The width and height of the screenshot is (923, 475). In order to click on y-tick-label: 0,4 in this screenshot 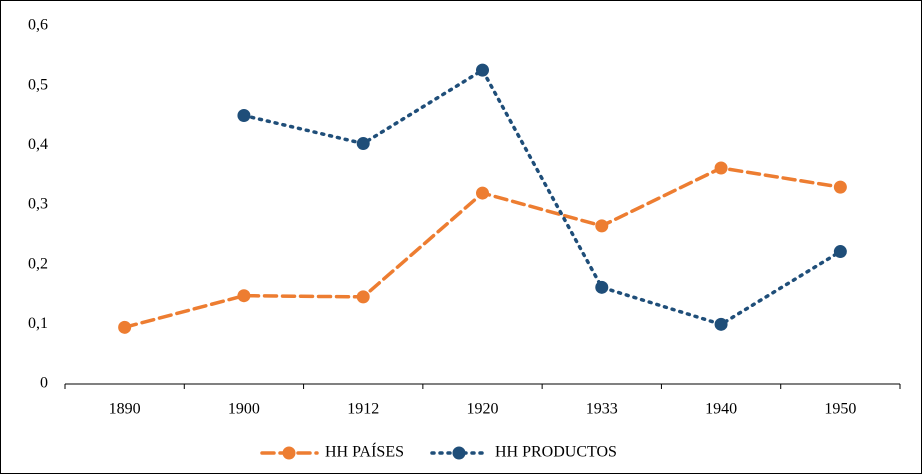, I will do `click(38, 144)`.